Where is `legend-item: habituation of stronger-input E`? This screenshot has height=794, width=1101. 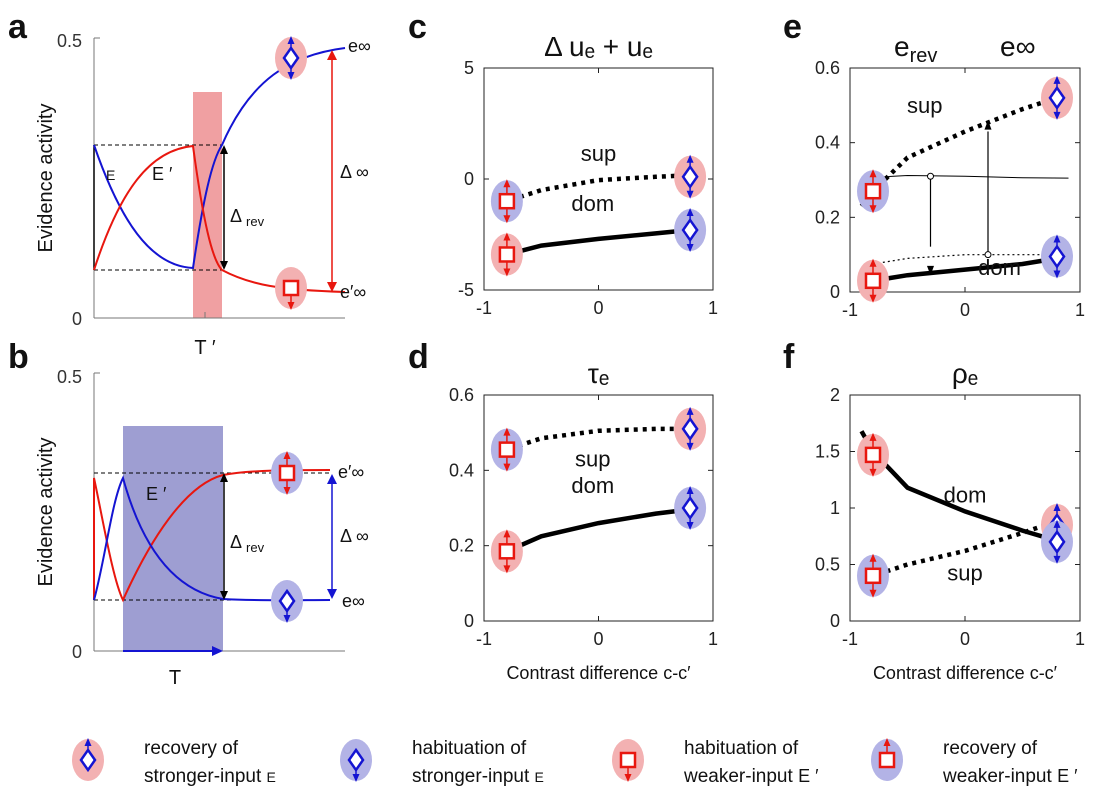
legend-item: habituation of stronger-input E is located at coordinates (442, 762).